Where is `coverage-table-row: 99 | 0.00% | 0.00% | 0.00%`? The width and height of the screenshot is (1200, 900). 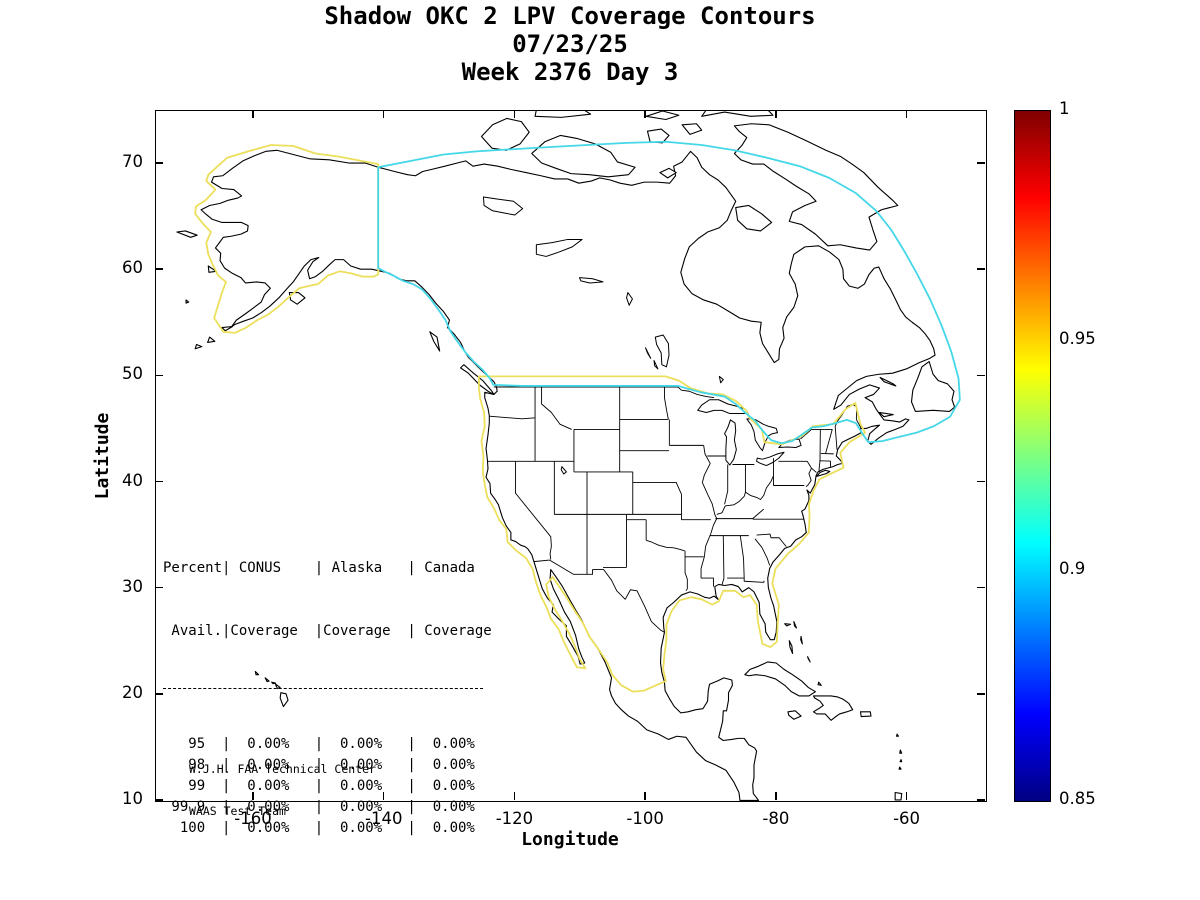
coverage-table-row: 99 | 0.00% | 0.00% | 0.00% is located at coordinates (319, 786).